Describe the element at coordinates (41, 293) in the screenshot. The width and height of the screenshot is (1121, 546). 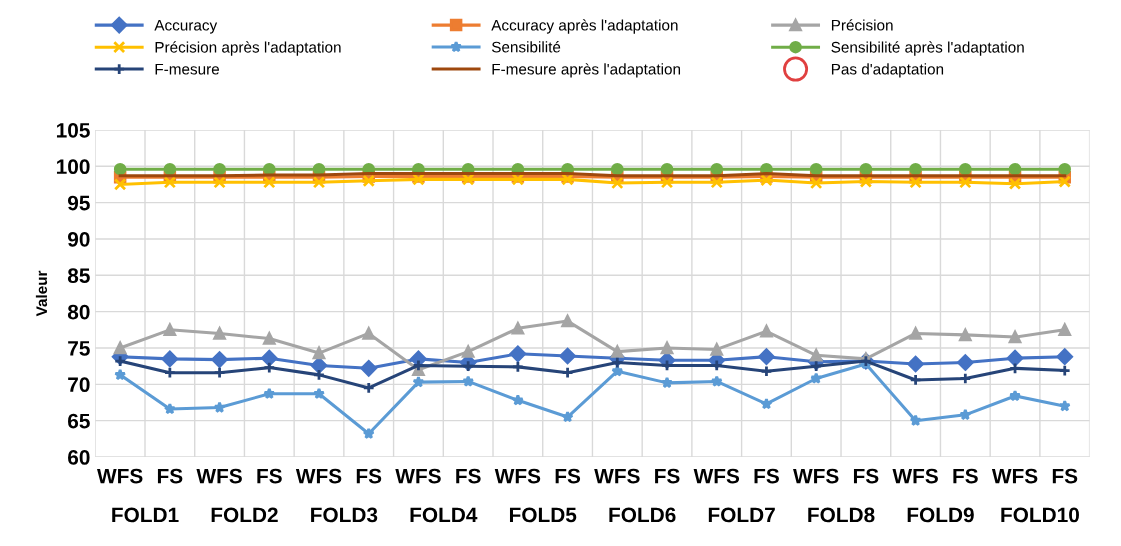
I see `y-axis-title: Valeur` at that location.